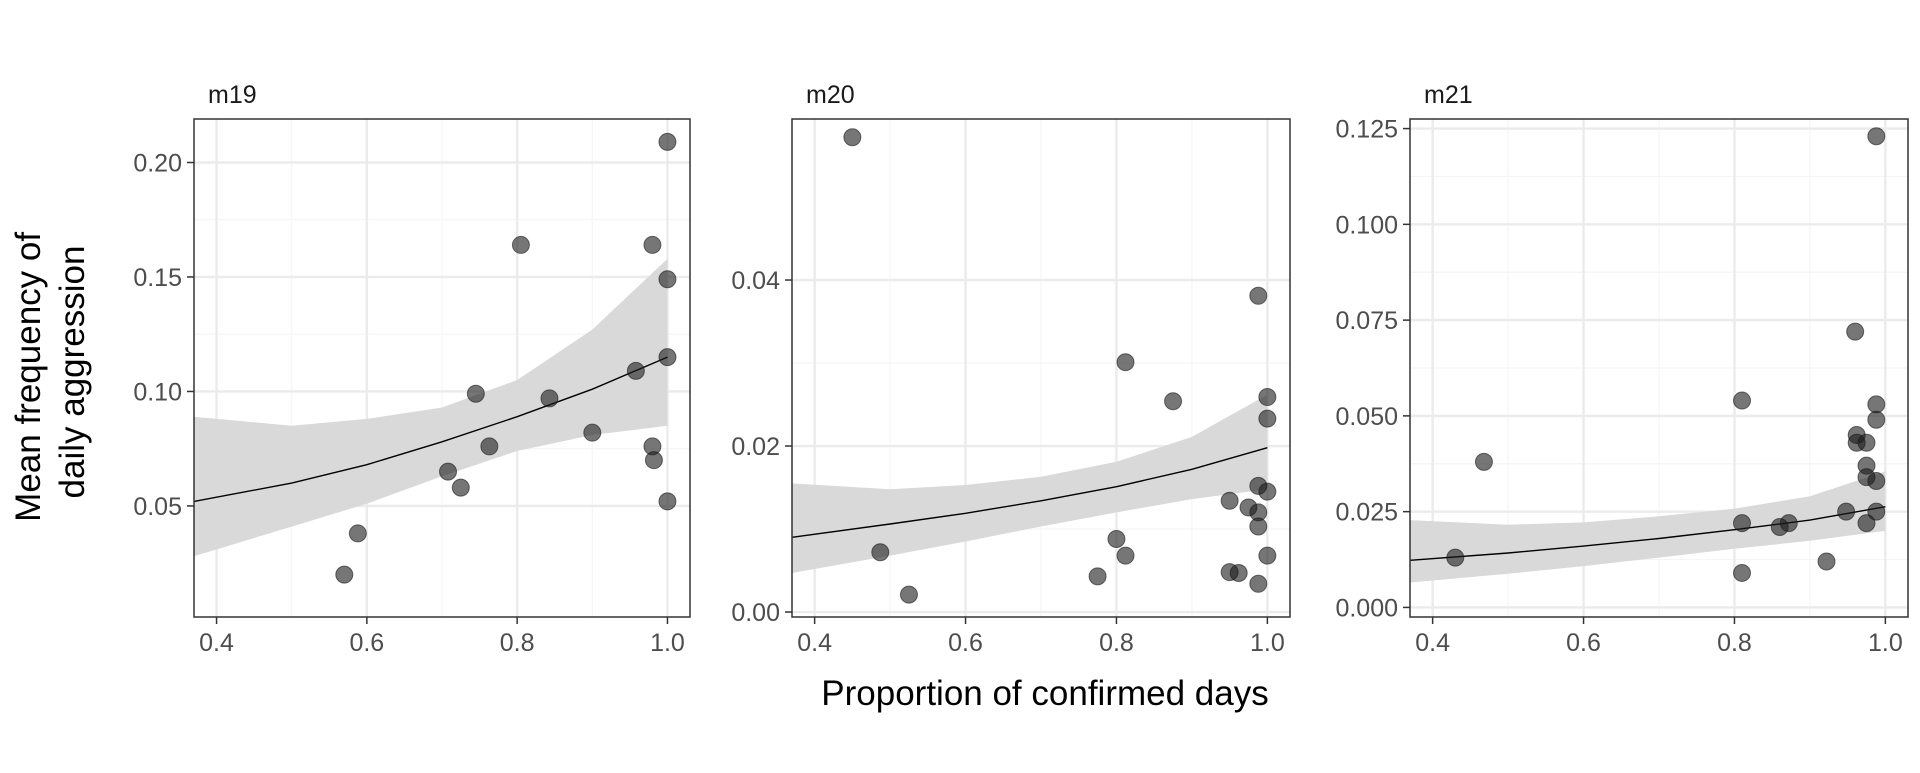 This screenshot has width=1920, height=773. Describe the element at coordinates (157, 392) in the screenshot. I see `y-tick-label: 0.10` at that location.